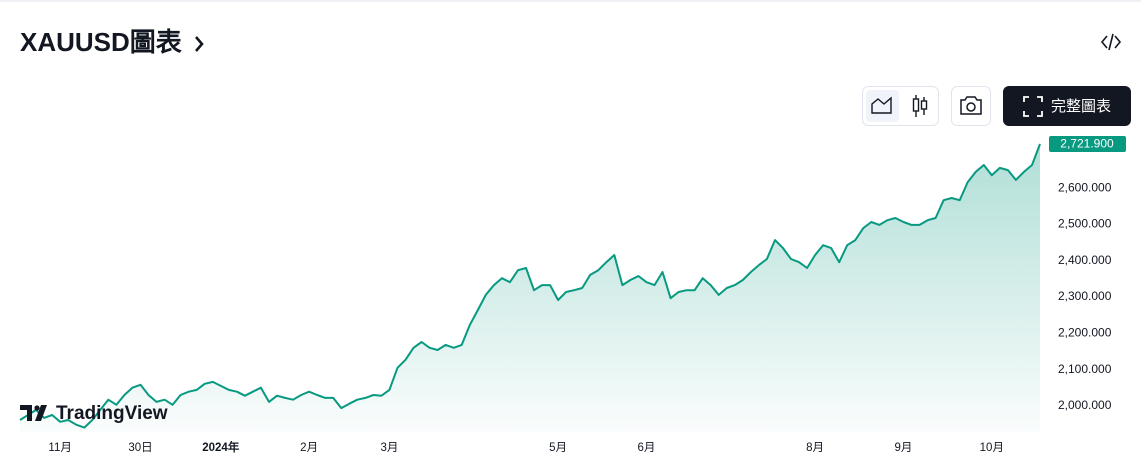 The width and height of the screenshot is (1141, 471). What do you see at coordinates (1085, 260) in the screenshot?
I see `y-tick-label: 2,400.000` at bounding box center [1085, 260].